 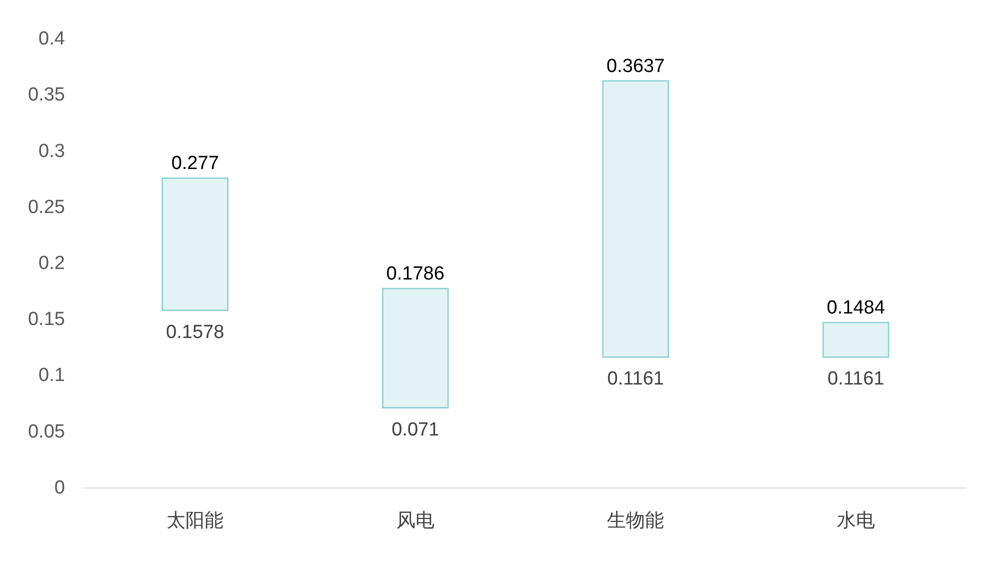 I want to click on annotation: 0.1578, so click(x=195, y=332).